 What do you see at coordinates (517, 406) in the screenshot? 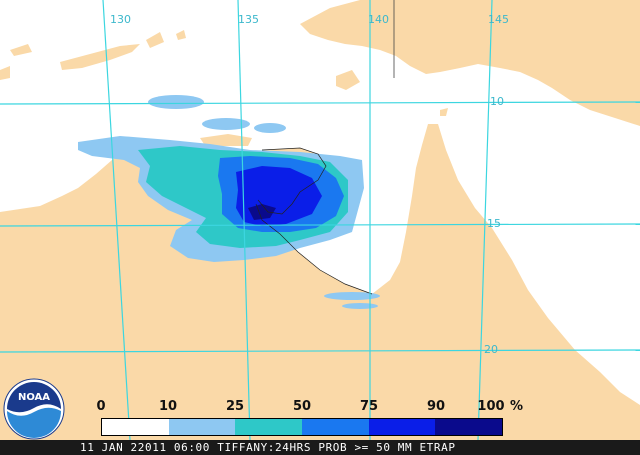
I see `legend-unit: %` at bounding box center [517, 406].